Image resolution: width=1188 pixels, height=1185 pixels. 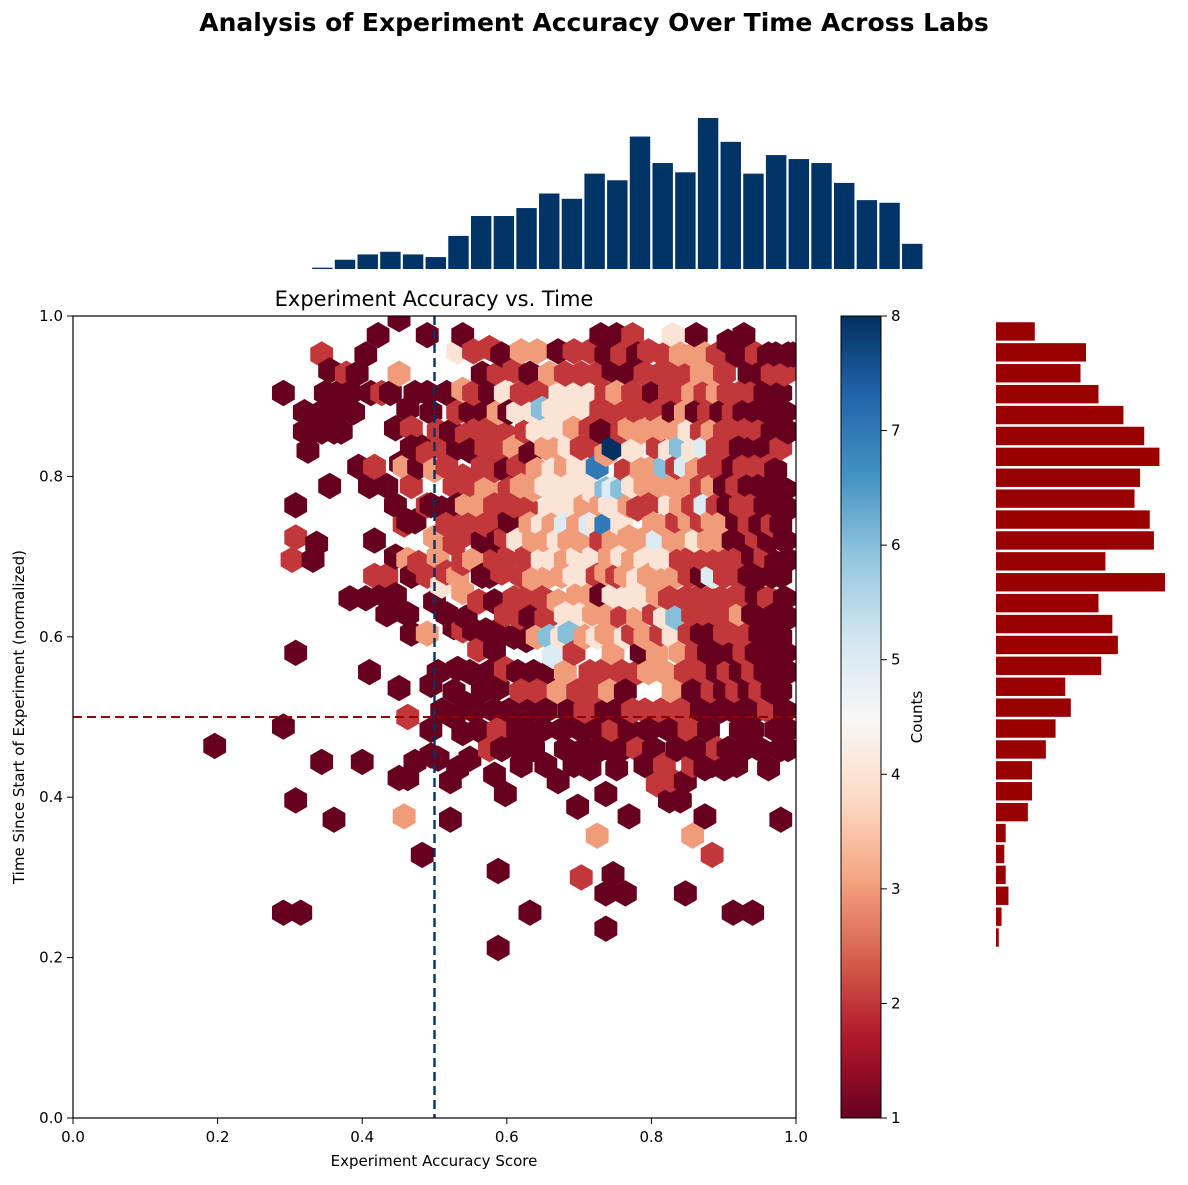 What do you see at coordinates (796, 1137) in the screenshot?
I see `x-tick-label: 1.0` at bounding box center [796, 1137].